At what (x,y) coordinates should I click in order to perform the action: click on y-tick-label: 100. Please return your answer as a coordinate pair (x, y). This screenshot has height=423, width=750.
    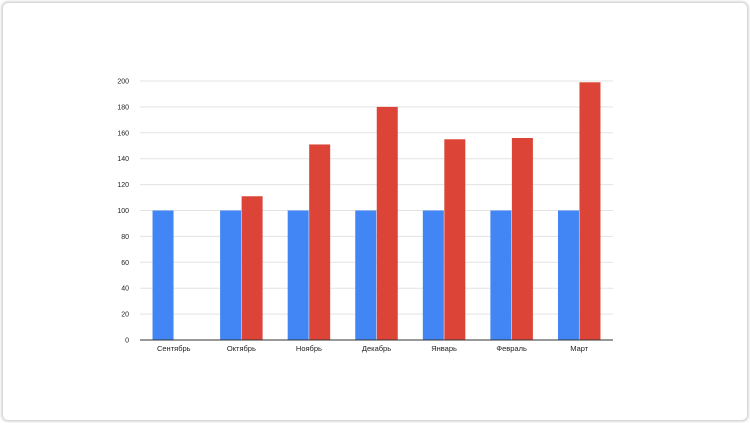
    Looking at the image, I should click on (123, 211).